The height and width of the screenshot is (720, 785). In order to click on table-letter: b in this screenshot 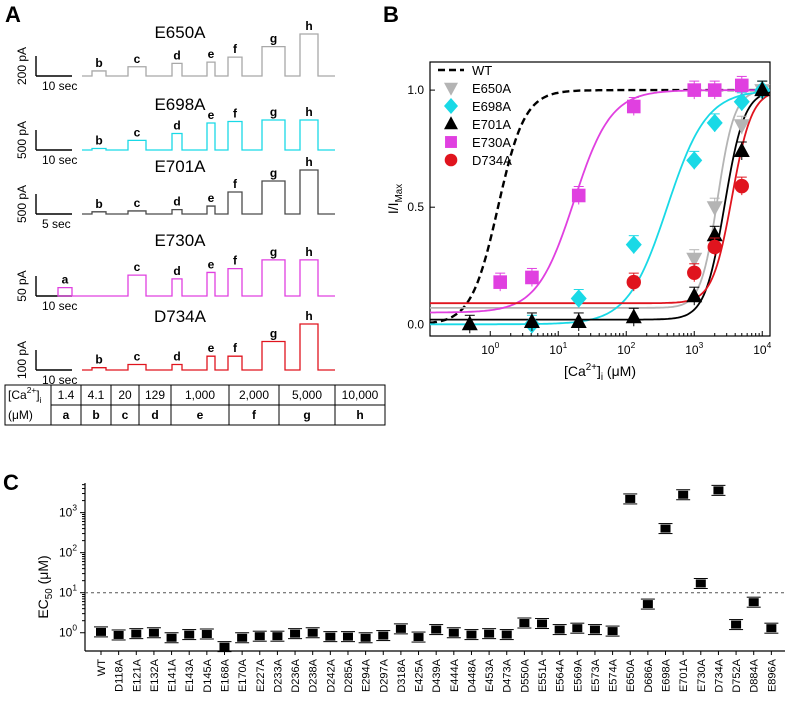, I will do `click(95, 415)`.